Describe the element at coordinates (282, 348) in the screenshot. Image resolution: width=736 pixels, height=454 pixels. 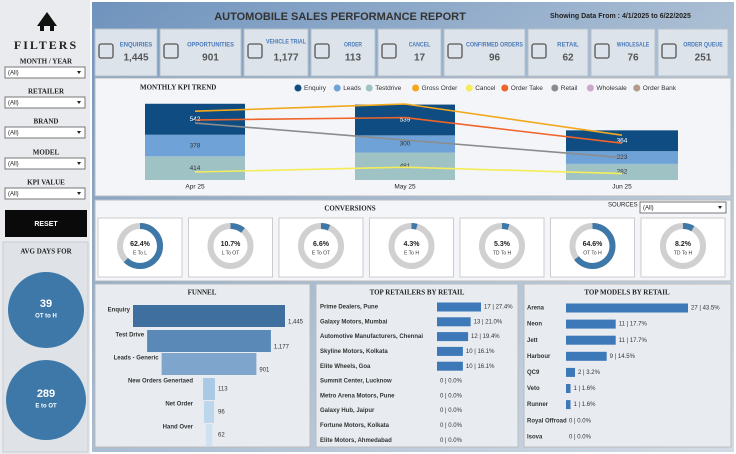
I see `funnel-value: 1,177` at that location.